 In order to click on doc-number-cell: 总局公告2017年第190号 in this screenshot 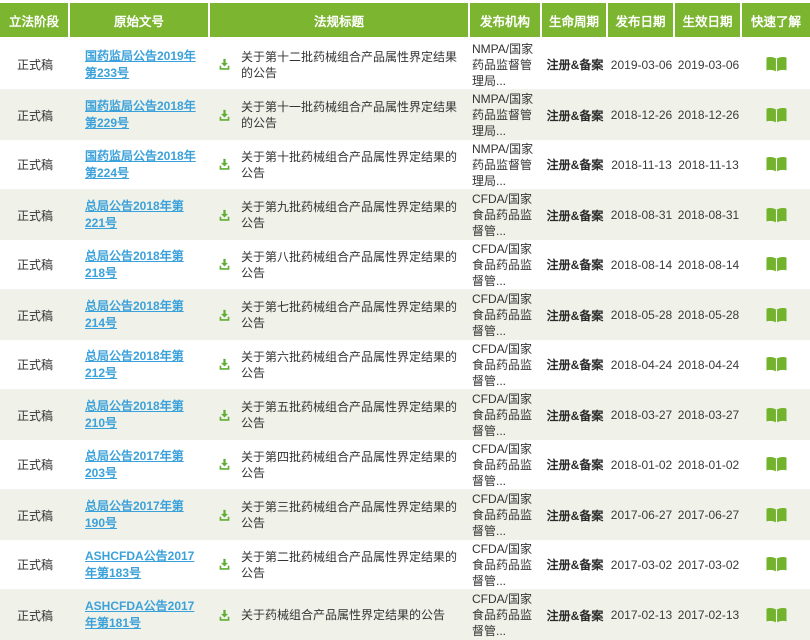, I will do `click(140, 515)`.